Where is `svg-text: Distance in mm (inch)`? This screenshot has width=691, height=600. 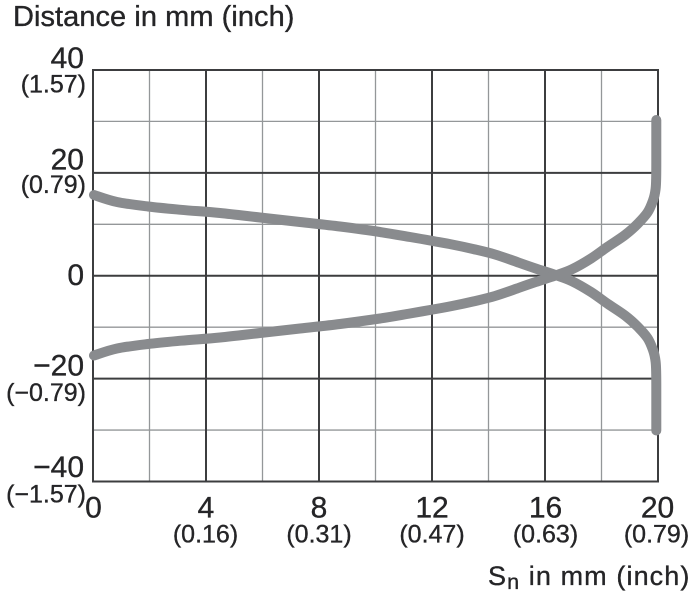
svg-text: Distance in mm (inch) is located at coordinates (153, 17).